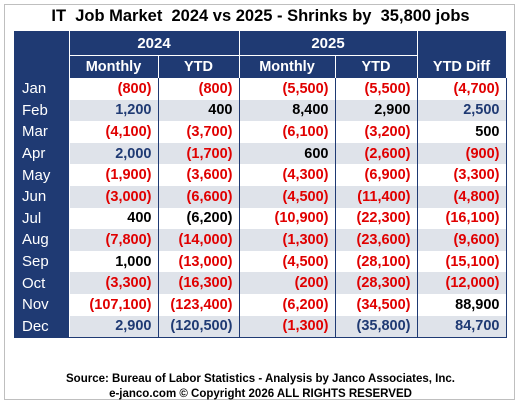 Image resolution: width=521 pixels, height=405 pixels. What do you see at coordinates (199, 196) in the screenshot?
I see `value-cell: (6,600)` at bounding box center [199, 196].